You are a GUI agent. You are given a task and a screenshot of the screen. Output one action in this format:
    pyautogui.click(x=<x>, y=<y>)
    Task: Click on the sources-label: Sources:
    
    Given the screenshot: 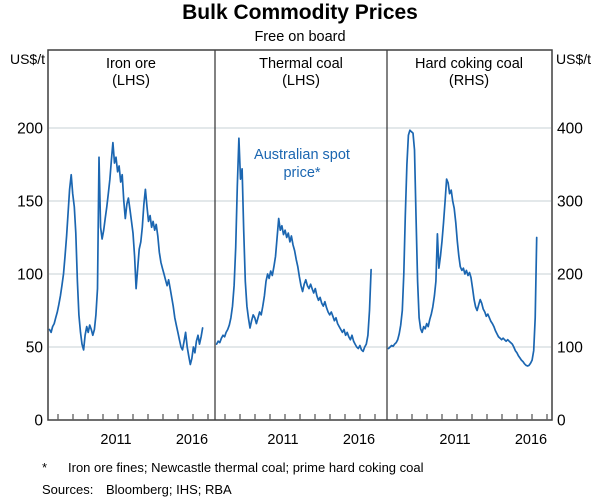 What is the action you would take?
    pyautogui.click(x=68, y=489)
    